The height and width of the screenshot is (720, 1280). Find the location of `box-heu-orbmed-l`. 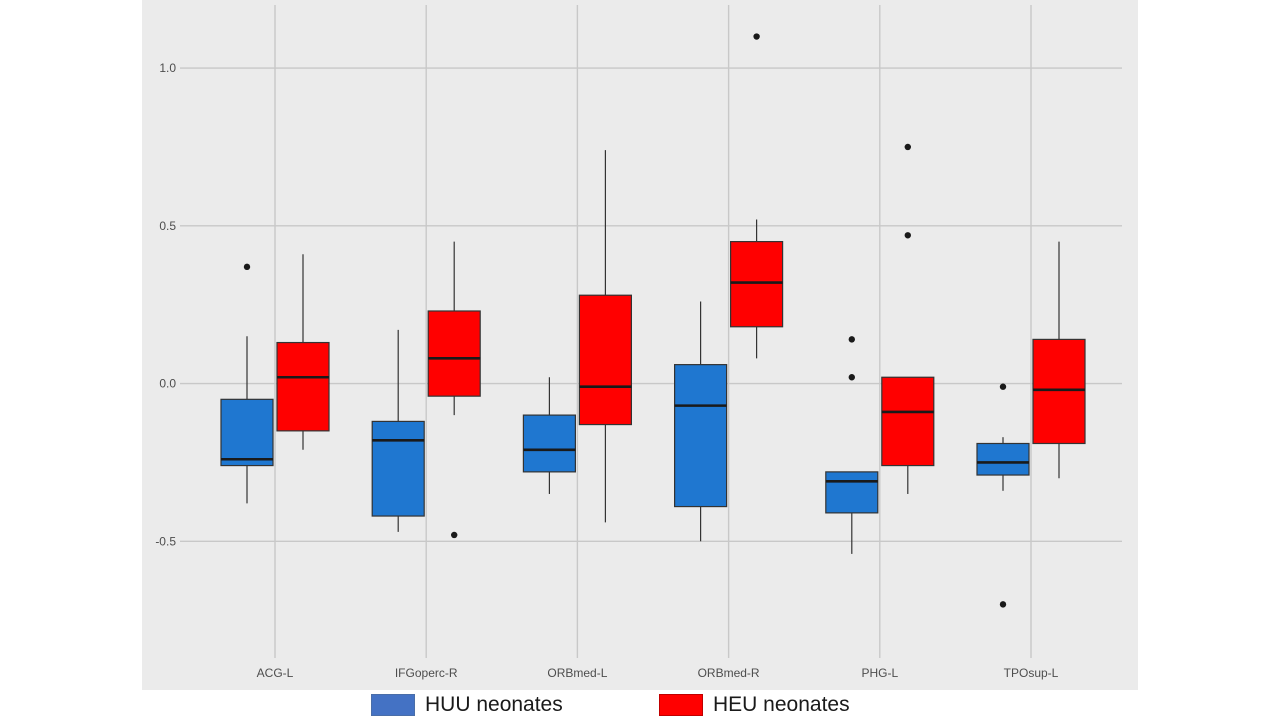

box-heu-orbmed-l is located at coordinates (605, 336).